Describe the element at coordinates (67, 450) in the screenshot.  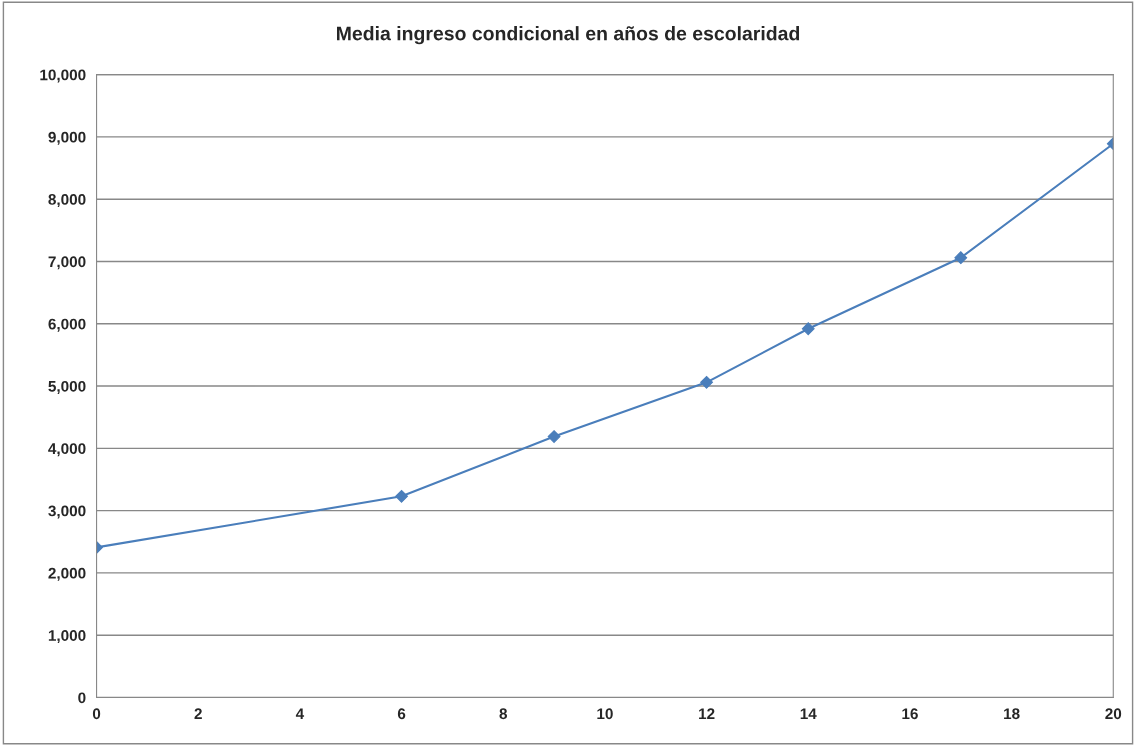
I see `y-tick-label: 4,000` at that location.